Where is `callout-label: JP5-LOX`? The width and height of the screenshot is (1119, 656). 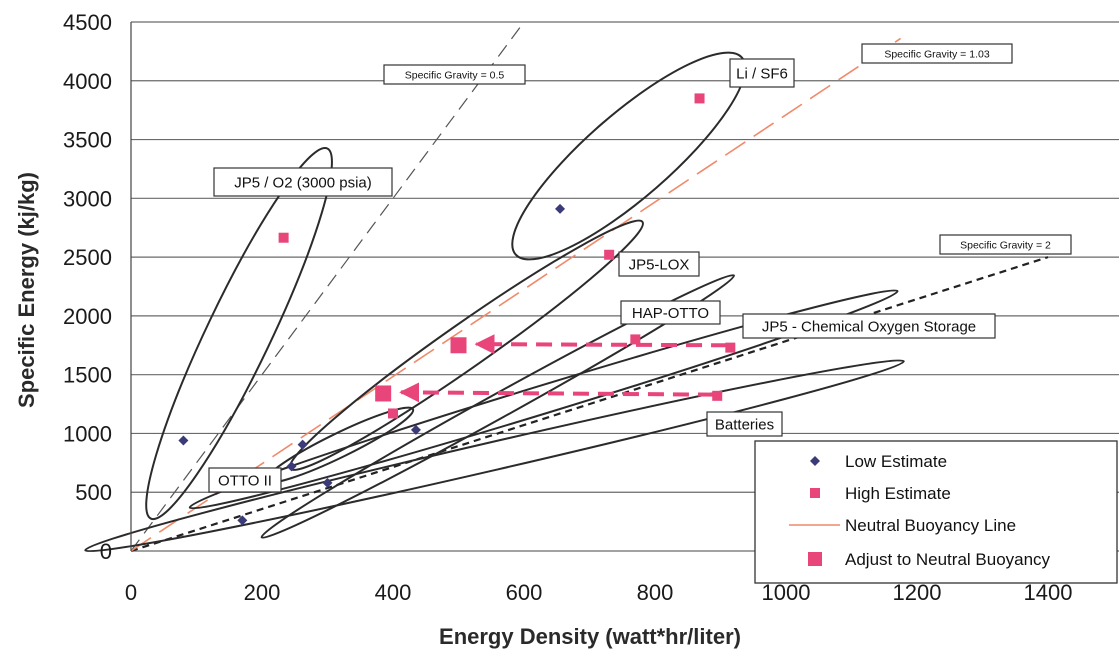 callout-label: JP5-LOX is located at coordinates (659, 264).